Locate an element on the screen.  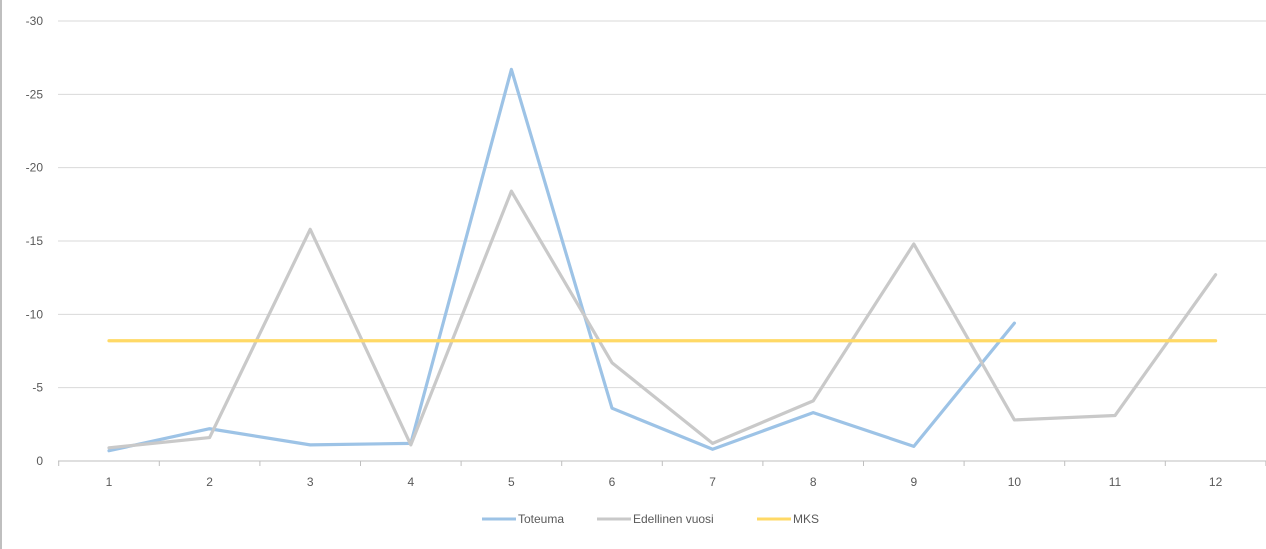
y-tick-label: -10 is located at coordinates (35, 314).